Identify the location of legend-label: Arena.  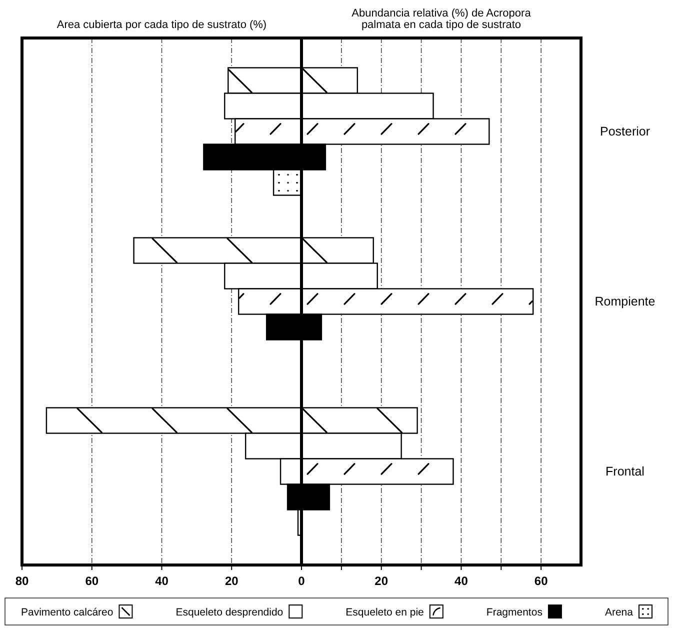
(619, 612).